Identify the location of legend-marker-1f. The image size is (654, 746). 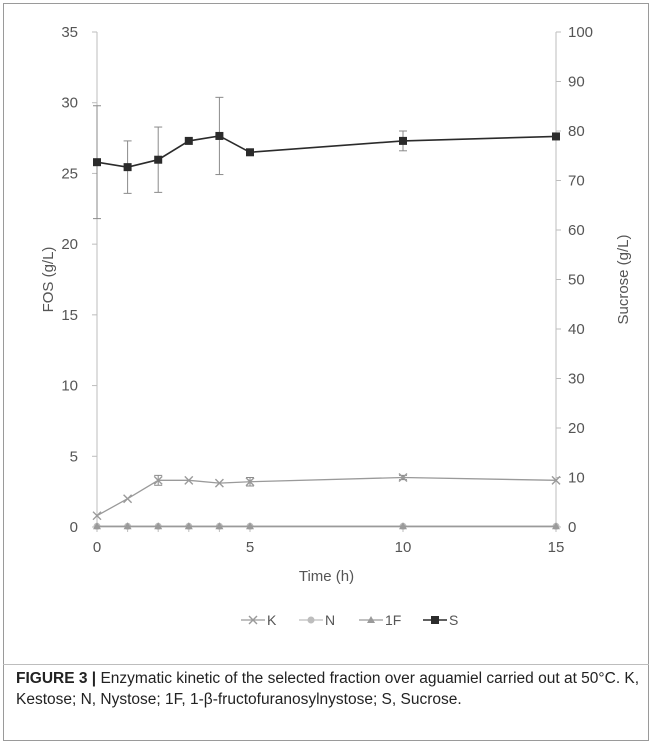
(371, 619).